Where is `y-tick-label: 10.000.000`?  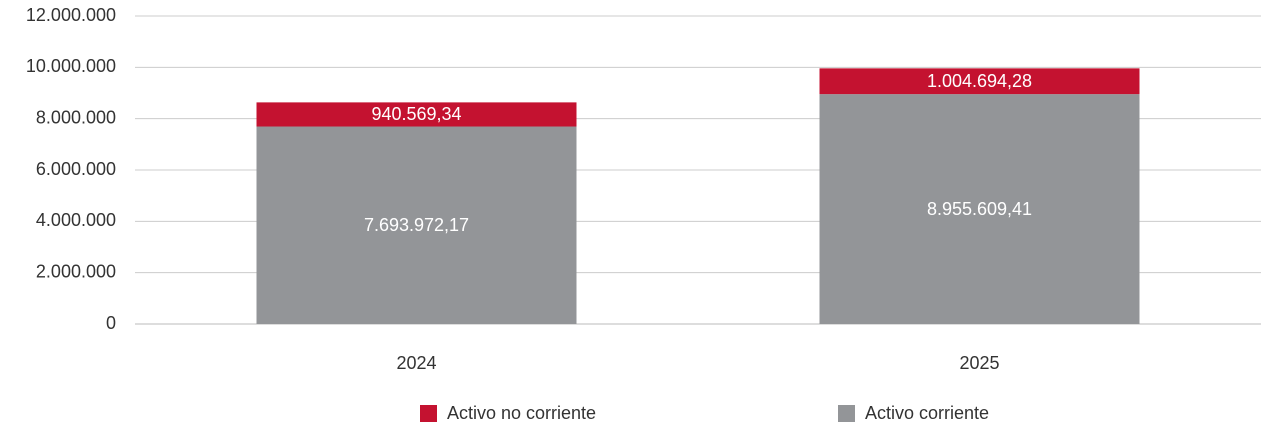 y-tick-label: 10.000.000 is located at coordinates (71, 66).